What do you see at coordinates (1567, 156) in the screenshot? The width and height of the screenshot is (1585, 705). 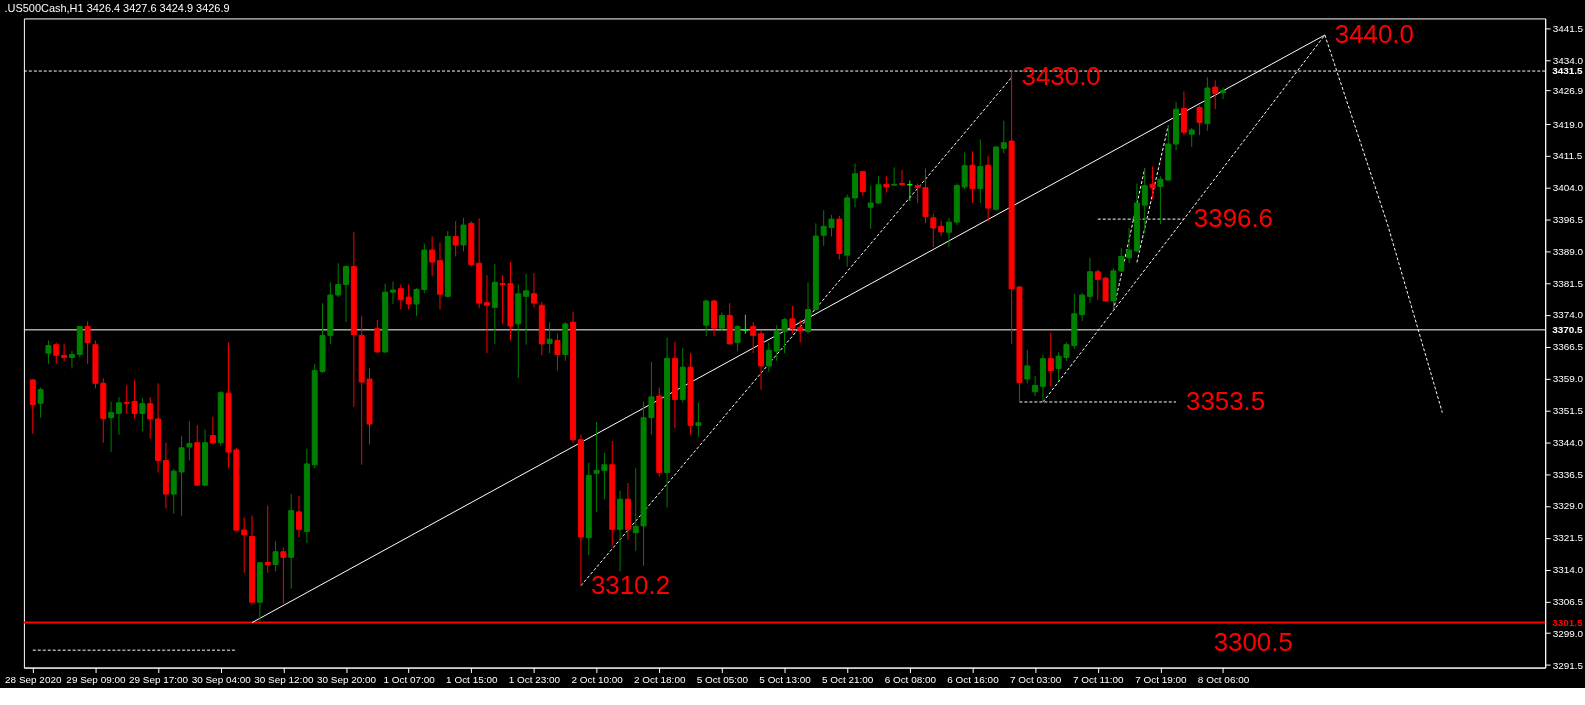 I see `y-tick-label: 3411.5` at bounding box center [1567, 156].